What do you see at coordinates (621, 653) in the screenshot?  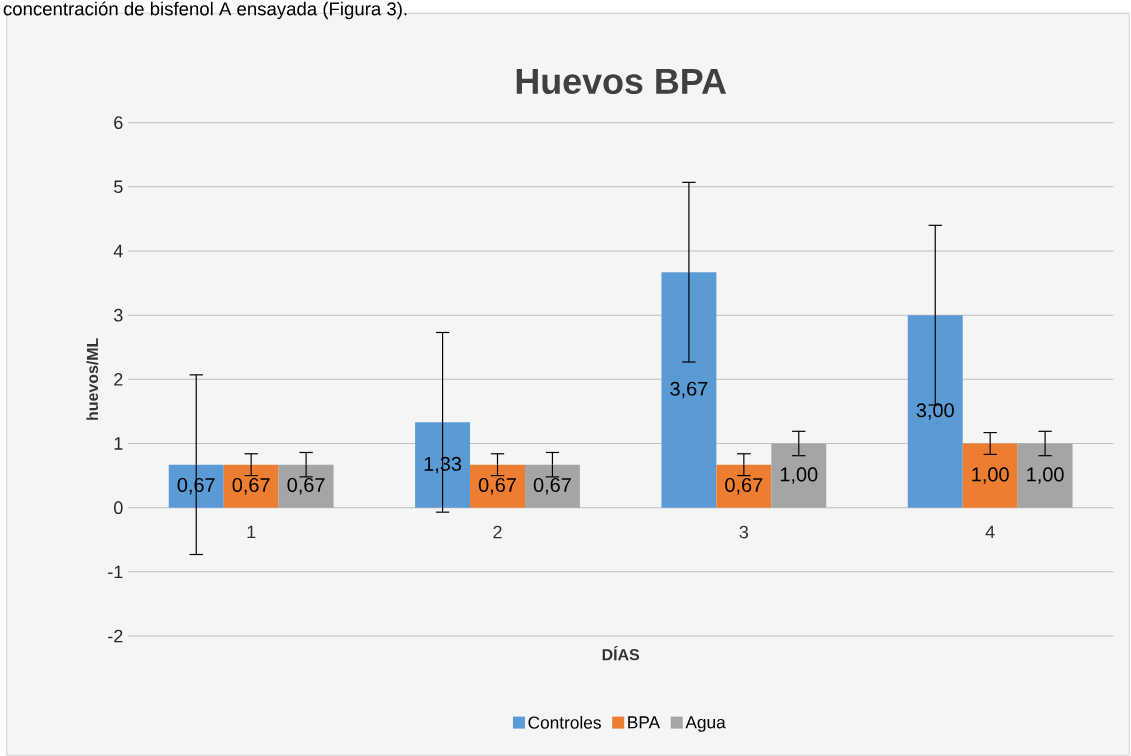 I see `x-axis-title: DÍAS` at bounding box center [621, 653].